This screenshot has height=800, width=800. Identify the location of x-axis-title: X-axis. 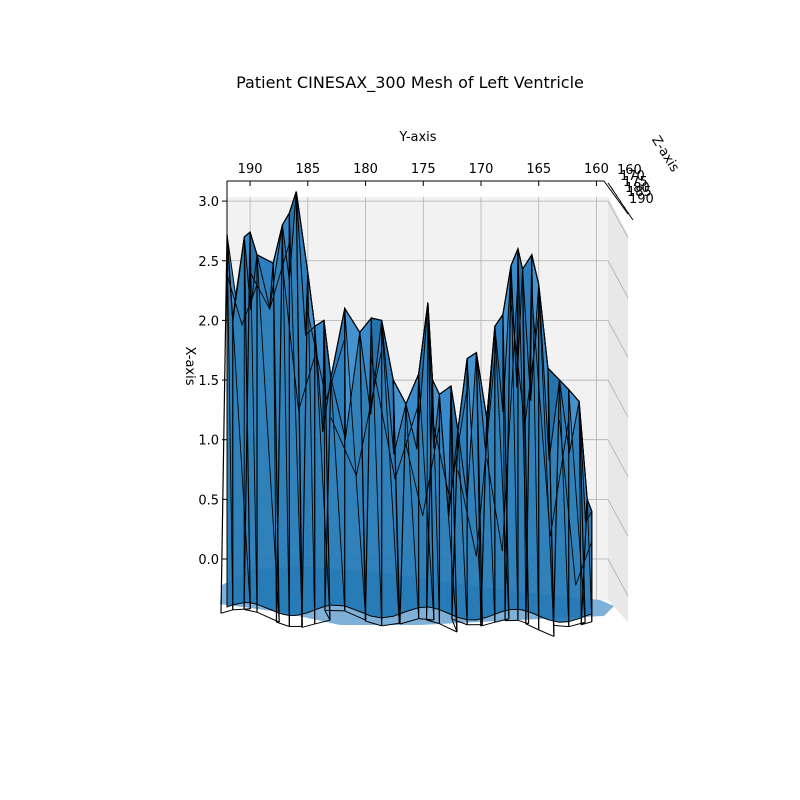
(189, 366).